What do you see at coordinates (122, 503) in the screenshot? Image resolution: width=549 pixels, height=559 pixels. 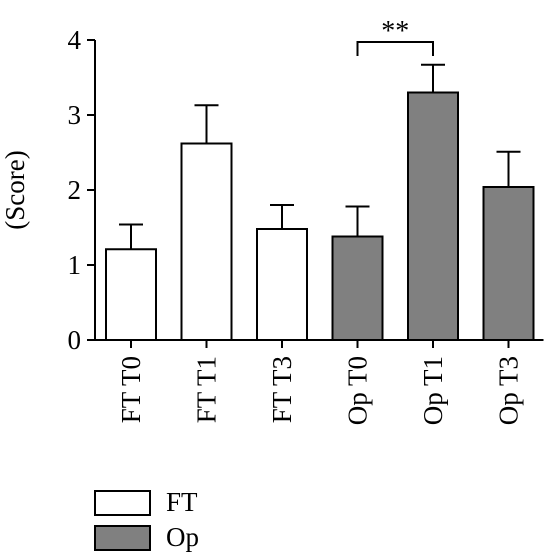 I see `legend-swatch-ft` at bounding box center [122, 503].